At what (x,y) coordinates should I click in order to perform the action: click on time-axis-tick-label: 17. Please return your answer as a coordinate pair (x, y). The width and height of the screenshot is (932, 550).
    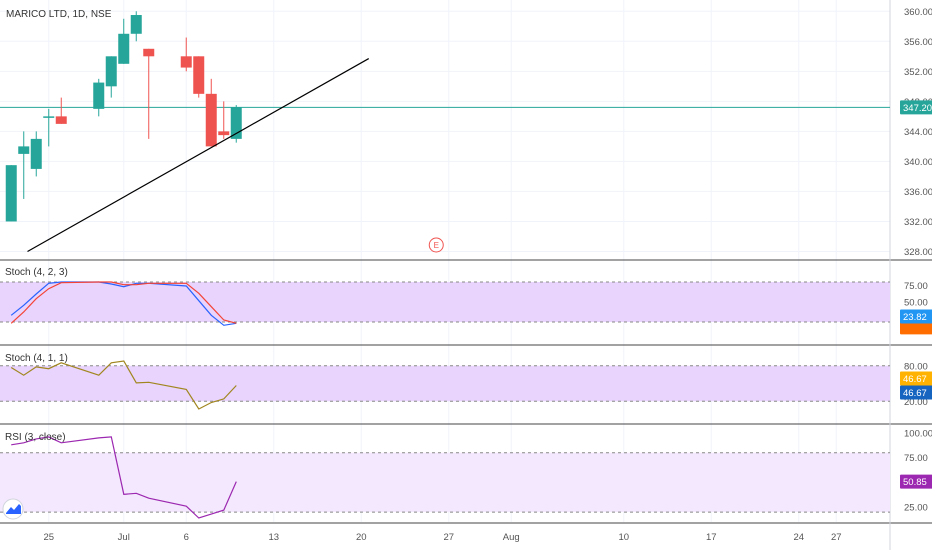
    Looking at the image, I should click on (711, 537).